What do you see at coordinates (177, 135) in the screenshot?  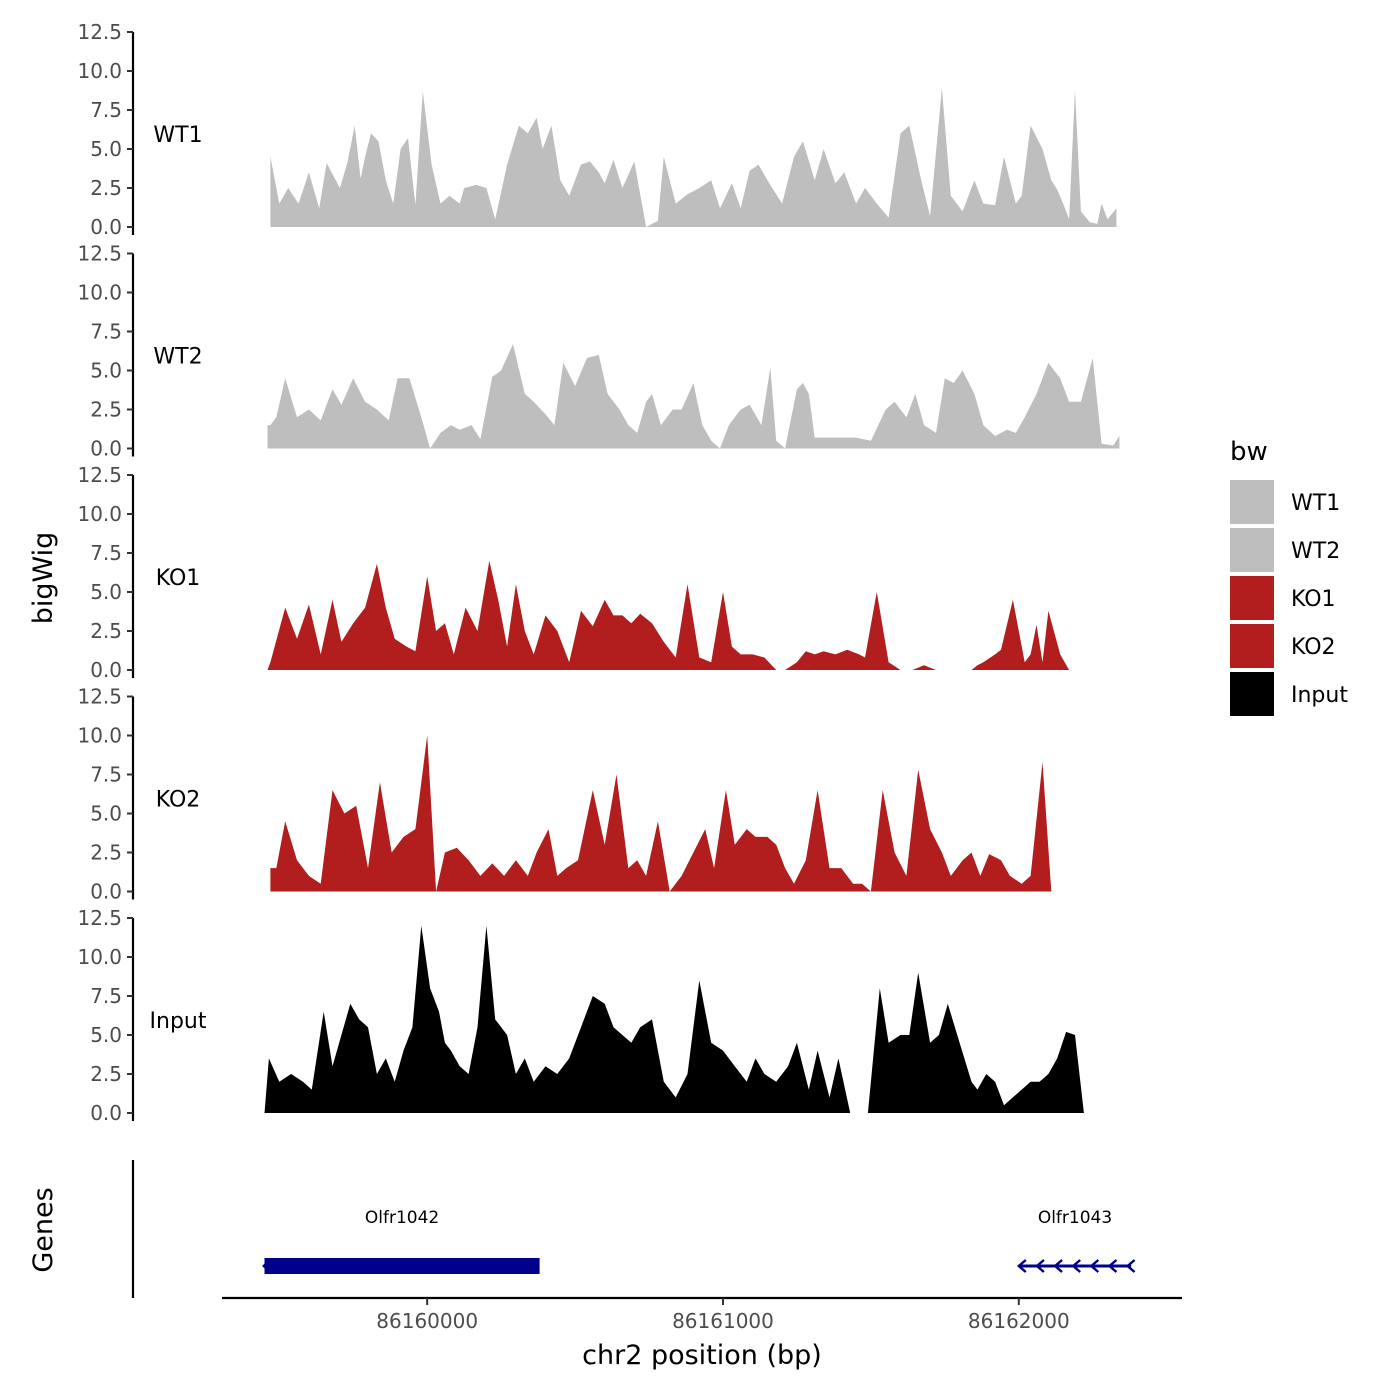 I see `track-label: WT1` at bounding box center [177, 135].